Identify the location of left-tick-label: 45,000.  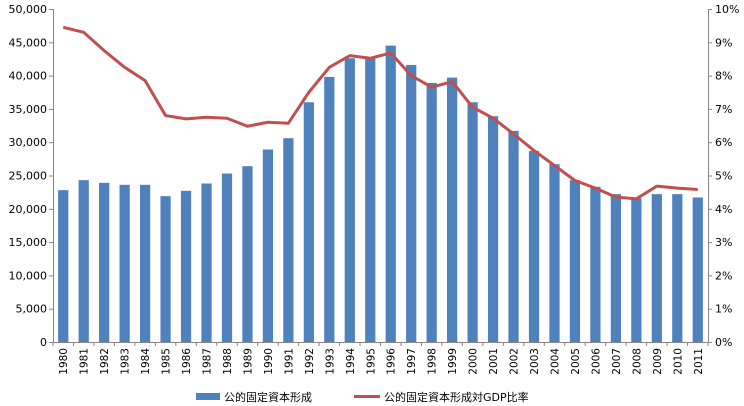
(28, 42).